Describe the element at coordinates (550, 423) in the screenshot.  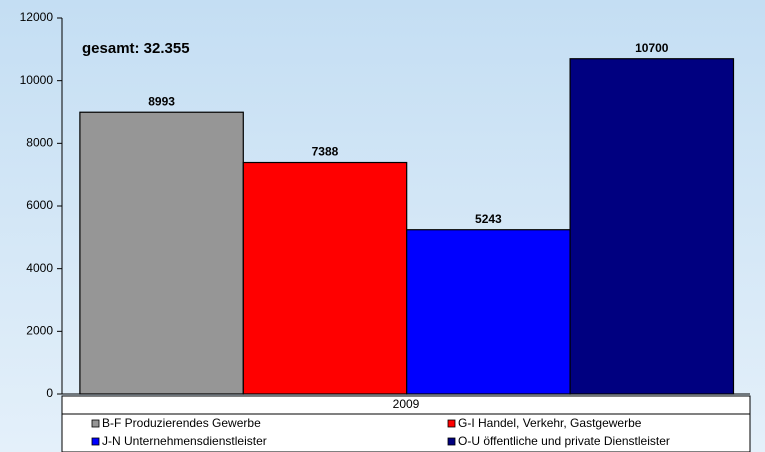
I see `legend-label: G-I Handel, Verkehr, Gastgewerbe` at that location.